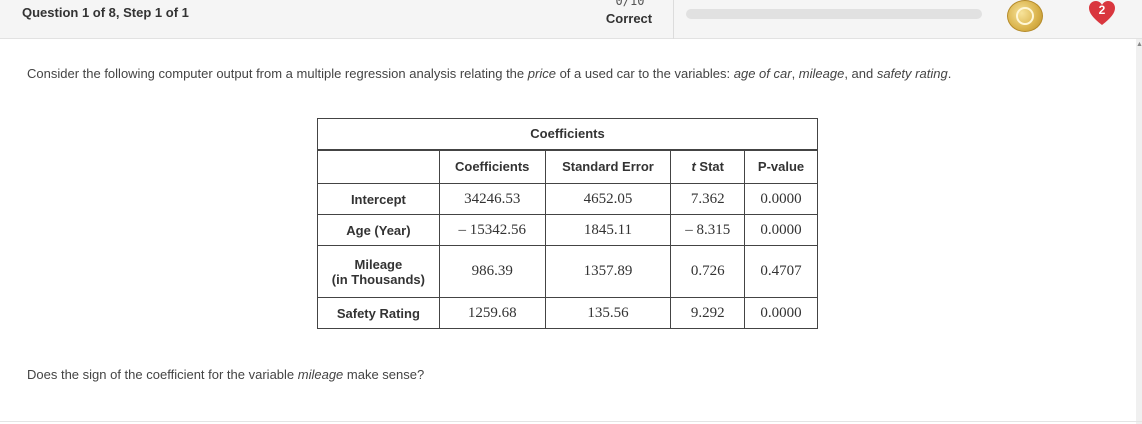 This screenshot has height=424, width=1142. I want to click on row-label-line2: (in Thousands), so click(378, 279).